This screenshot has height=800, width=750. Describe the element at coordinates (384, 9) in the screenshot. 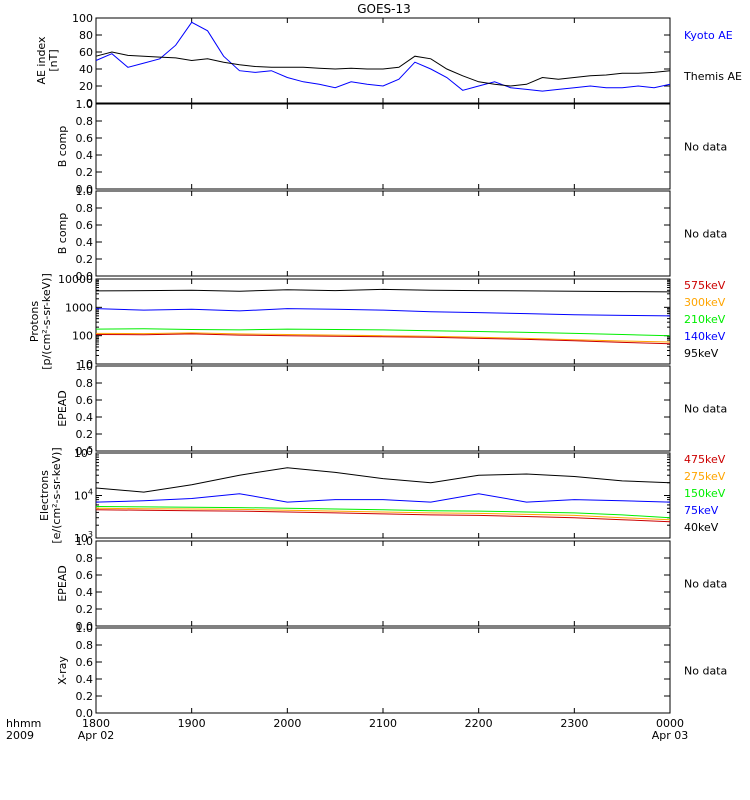

I see `plot-title: GOES-13` at that location.